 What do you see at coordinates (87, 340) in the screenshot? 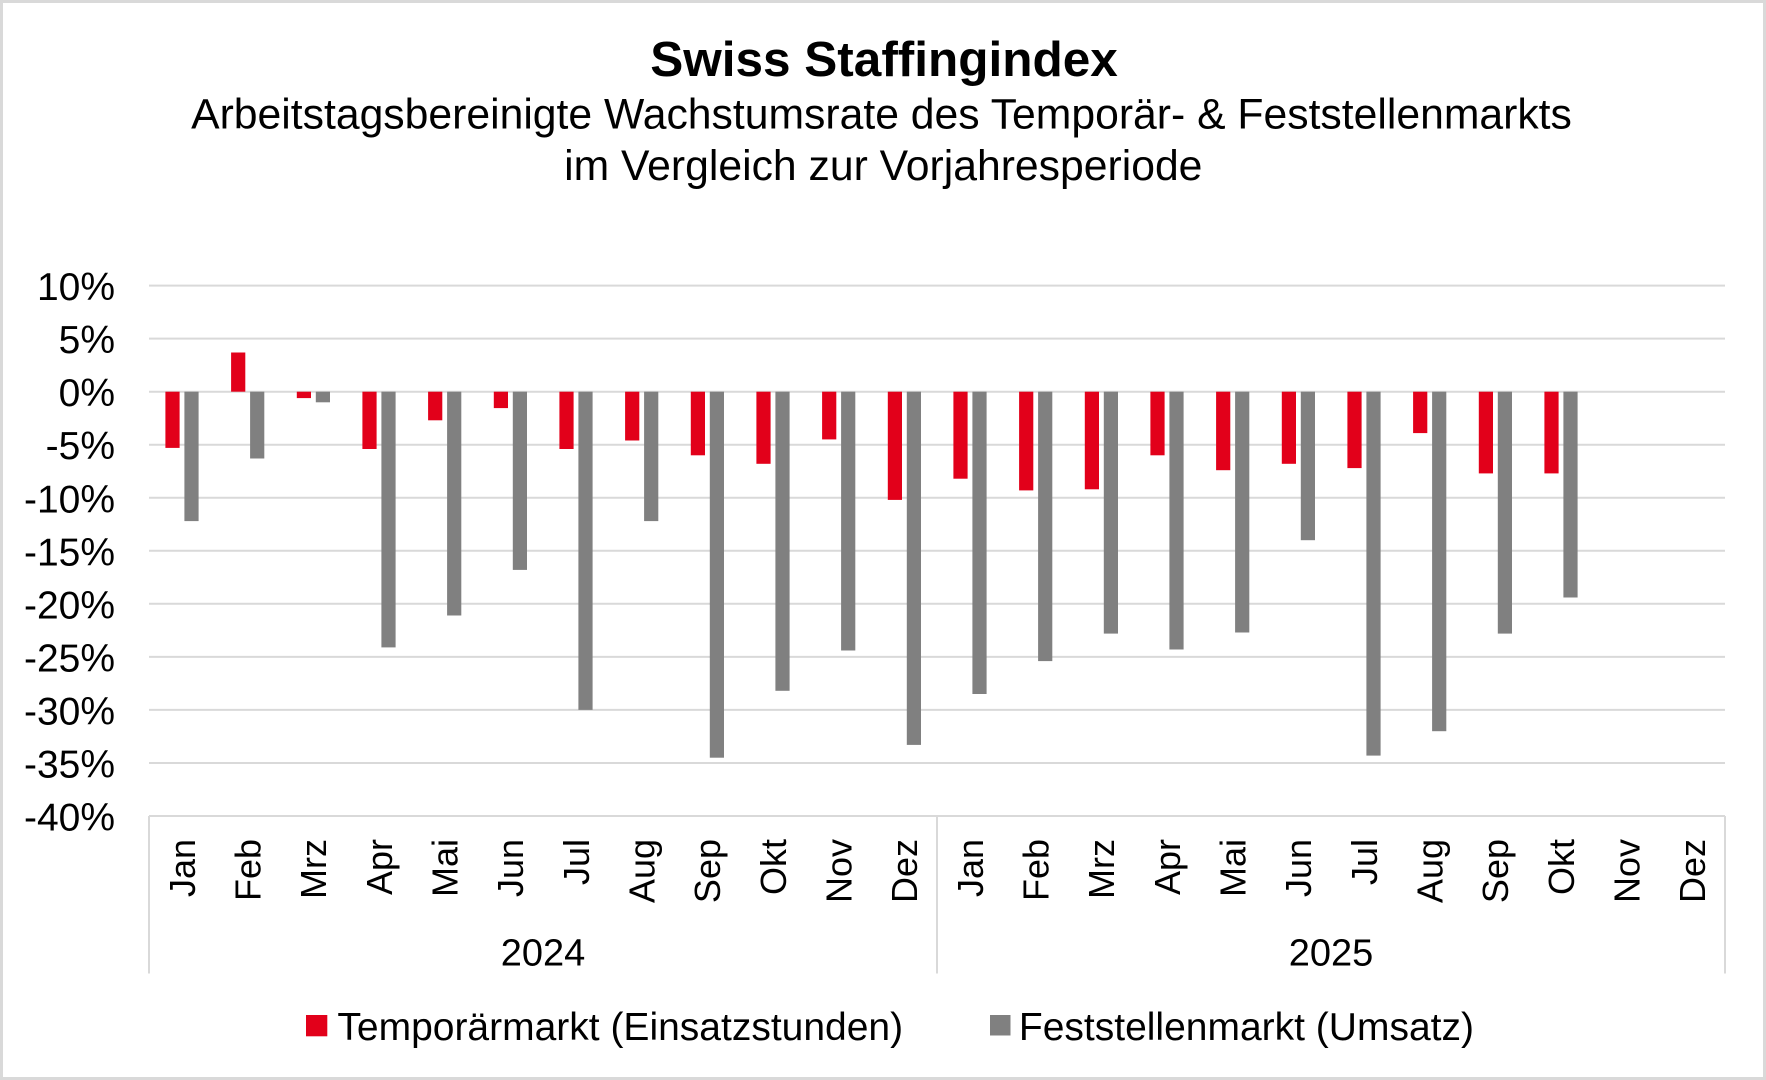
I see `svg-text: 5%` at bounding box center [87, 340].